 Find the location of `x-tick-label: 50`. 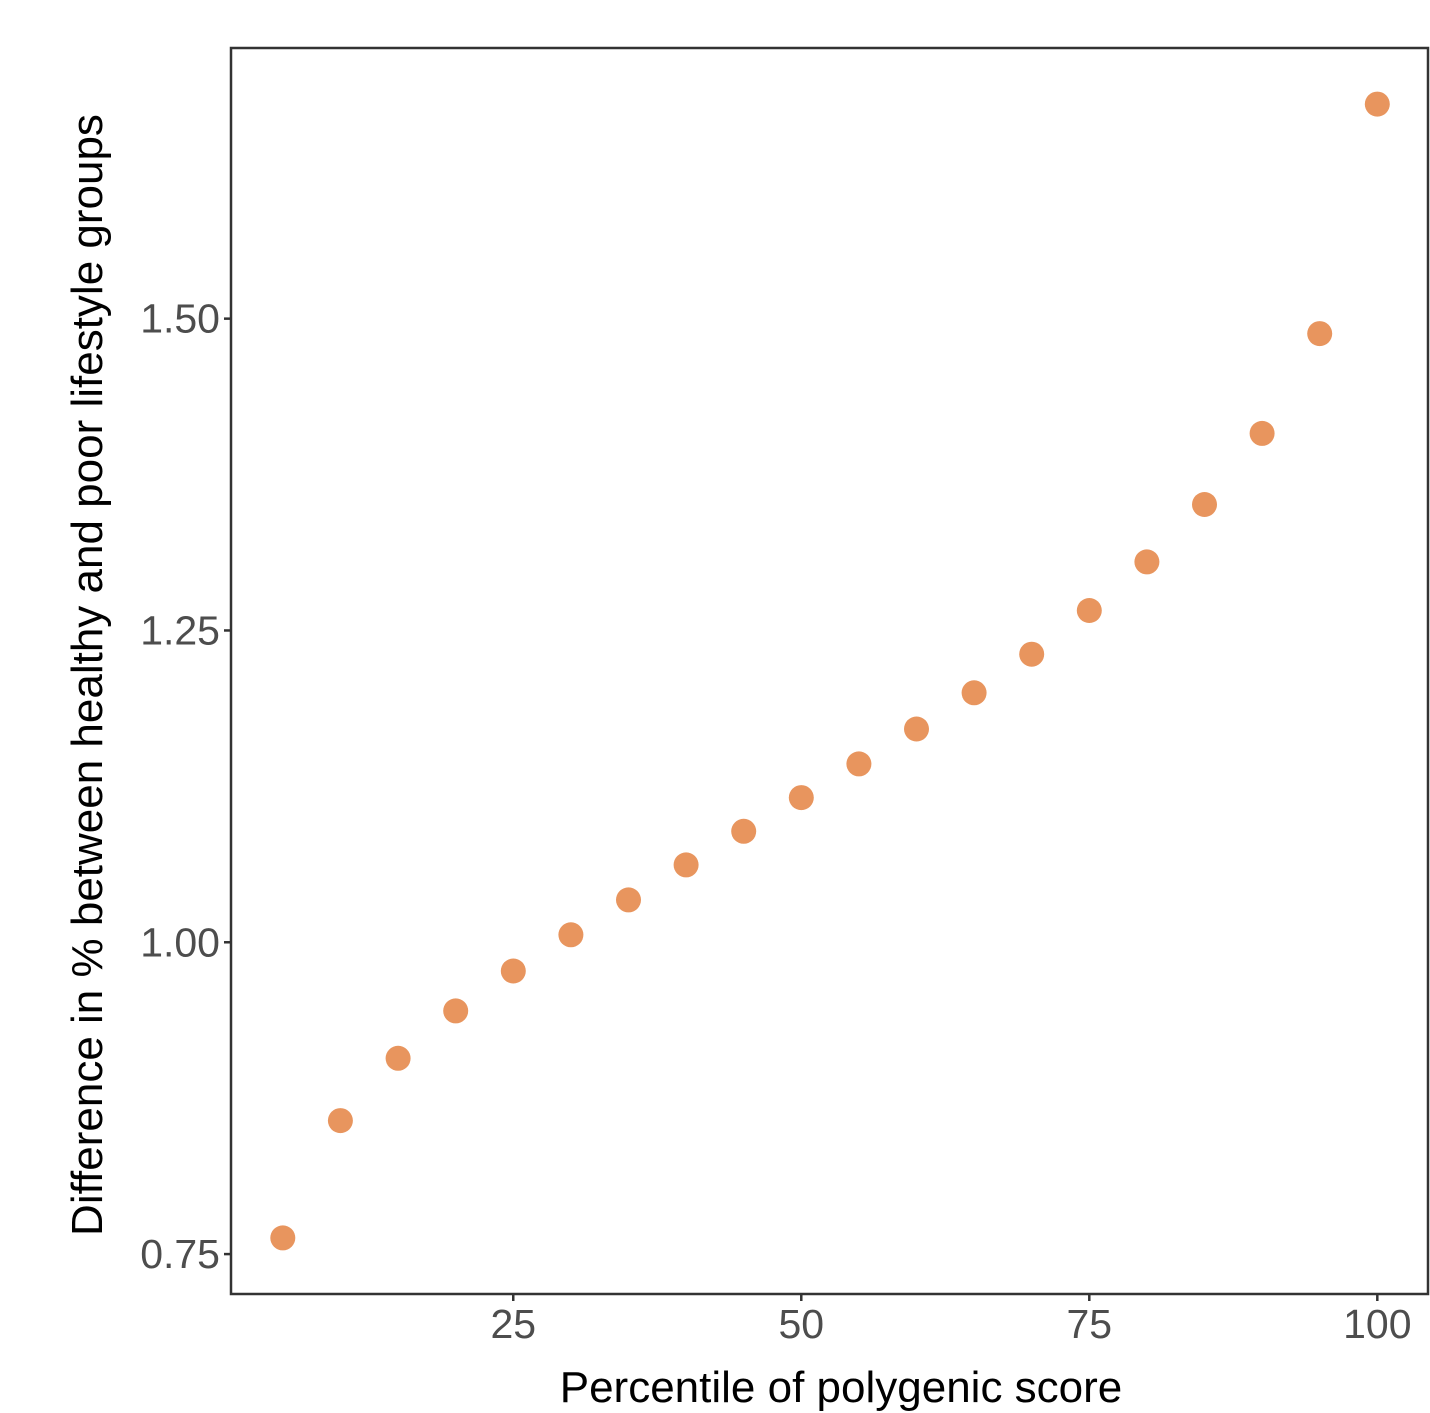

x-tick-label: 50 is located at coordinates (801, 1324).